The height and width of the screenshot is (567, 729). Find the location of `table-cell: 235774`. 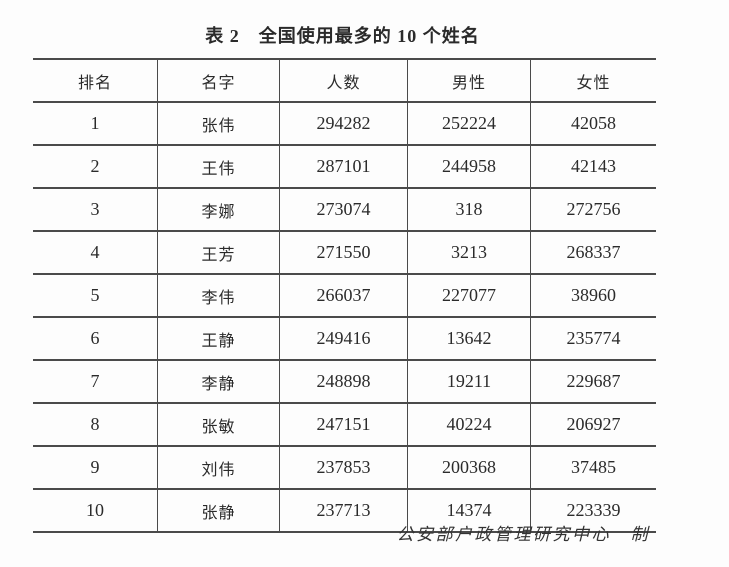

table-cell: 235774 is located at coordinates (593, 338).